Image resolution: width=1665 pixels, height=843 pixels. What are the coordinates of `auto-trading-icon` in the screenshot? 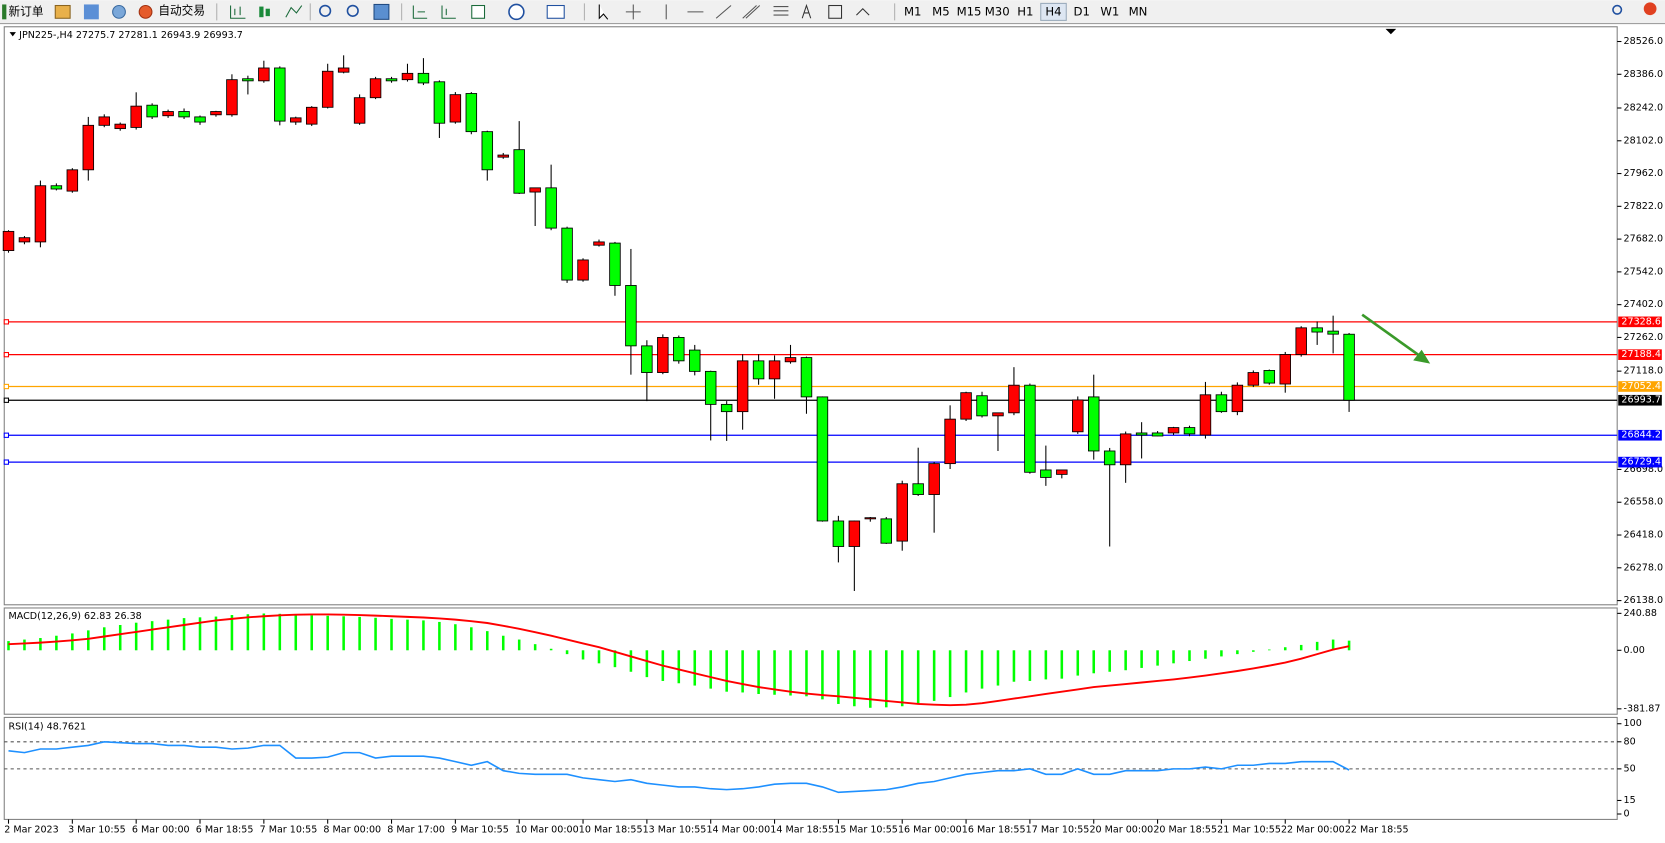 It's located at (145, 11).